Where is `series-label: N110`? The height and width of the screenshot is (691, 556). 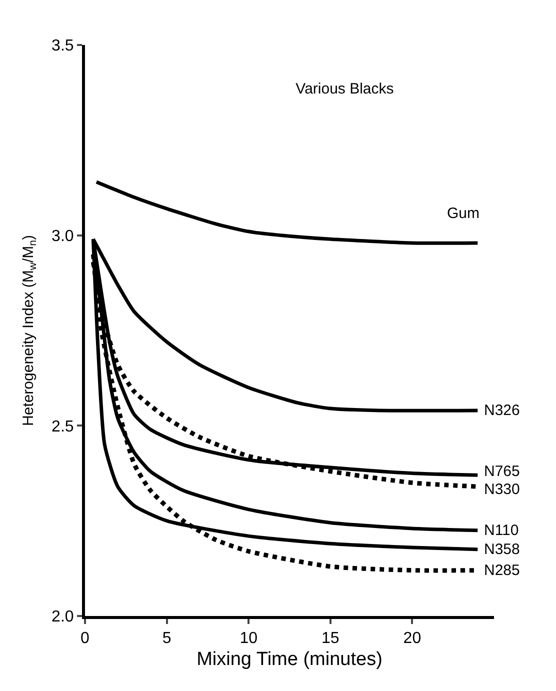 series-label: N110 is located at coordinates (501, 530).